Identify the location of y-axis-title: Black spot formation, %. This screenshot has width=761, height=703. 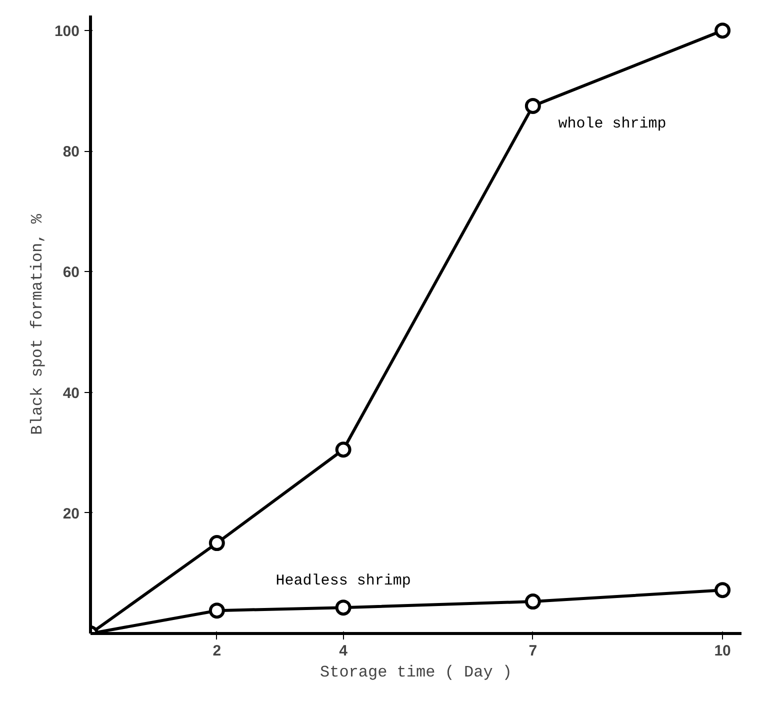
(37, 324).